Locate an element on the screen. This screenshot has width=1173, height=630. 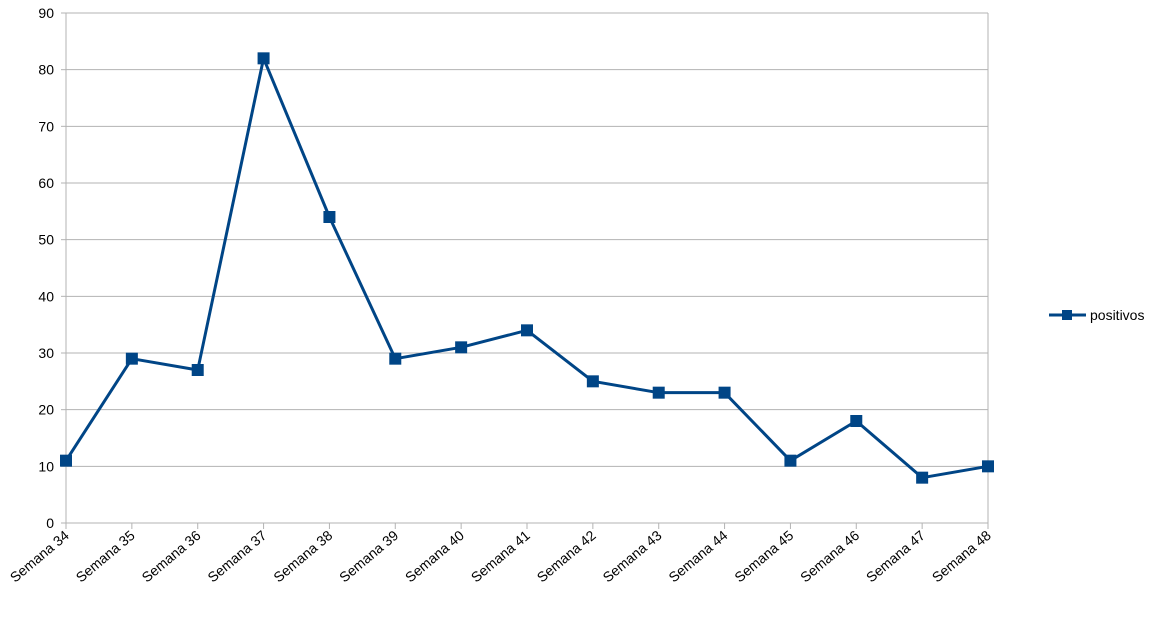
x-tick-label: Semana 47 is located at coordinates (895, 556).